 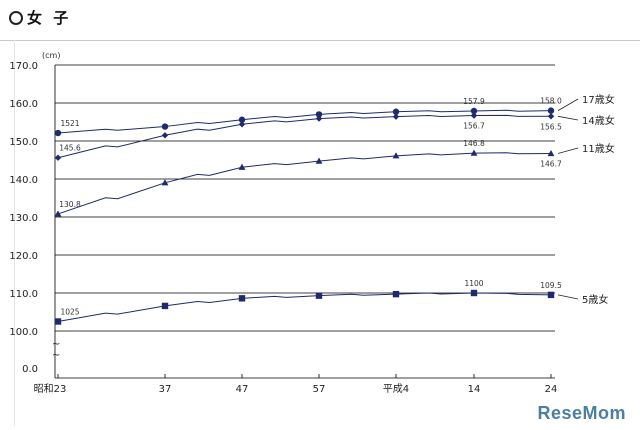 I want to click on page-header: 女 子, so click(x=320, y=20).